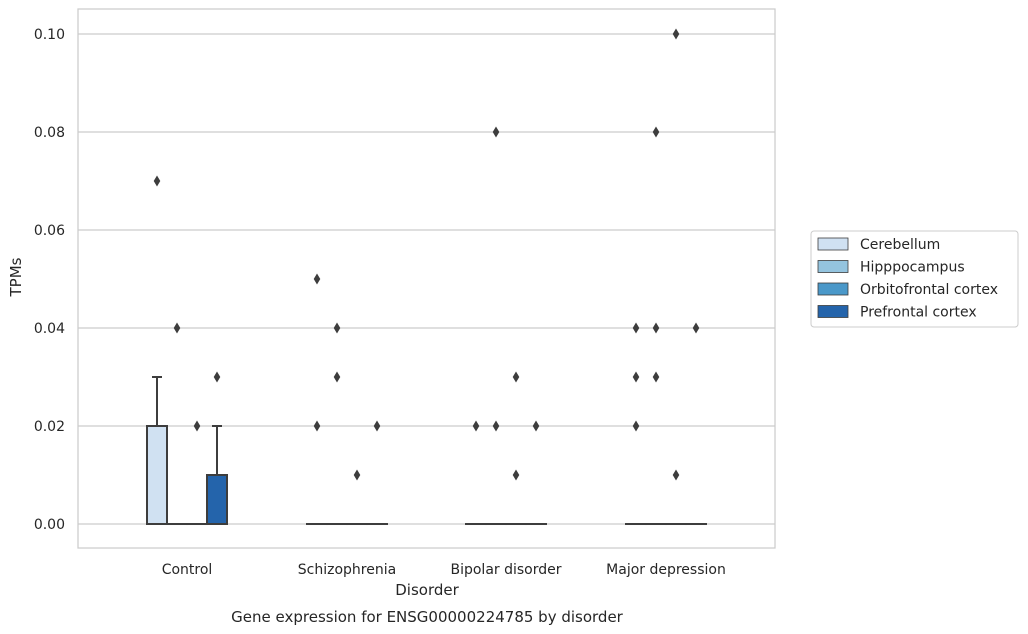  I want to click on box-cerebellum-control, so click(157, 450).